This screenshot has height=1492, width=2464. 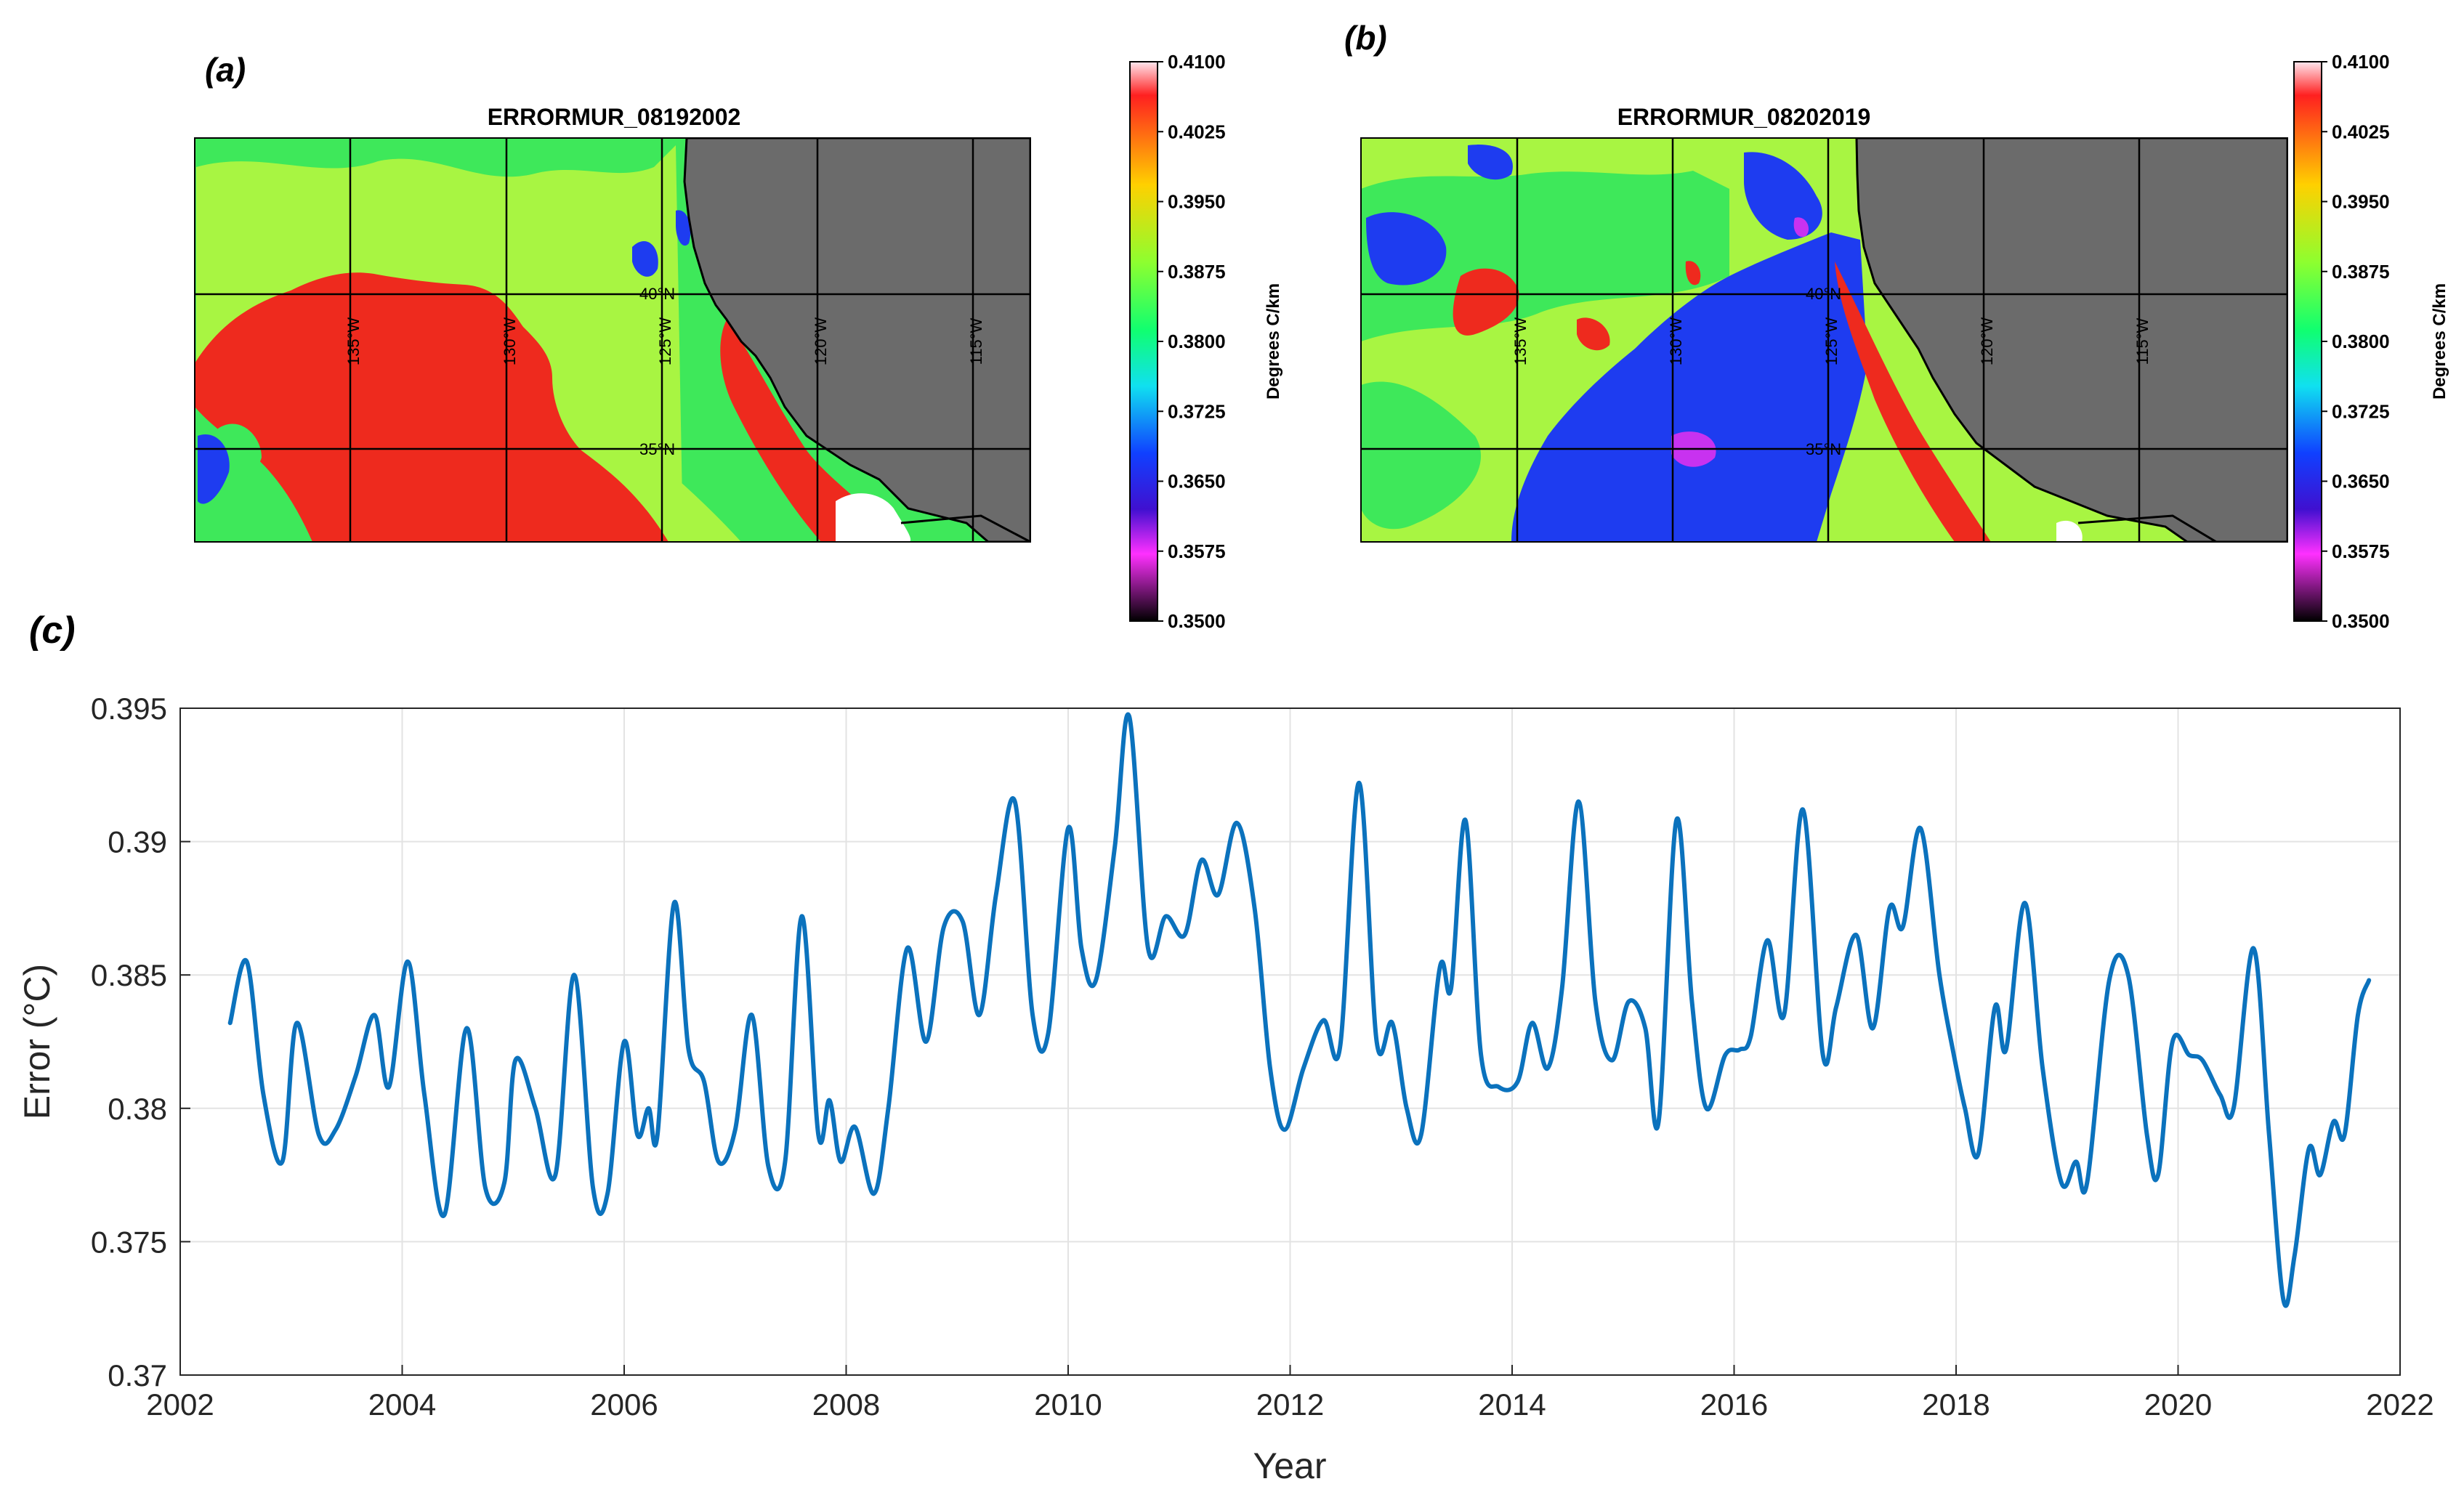 I want to click on colorbar-b-tick-label: 0.3800, so click(x=2361, y=341).